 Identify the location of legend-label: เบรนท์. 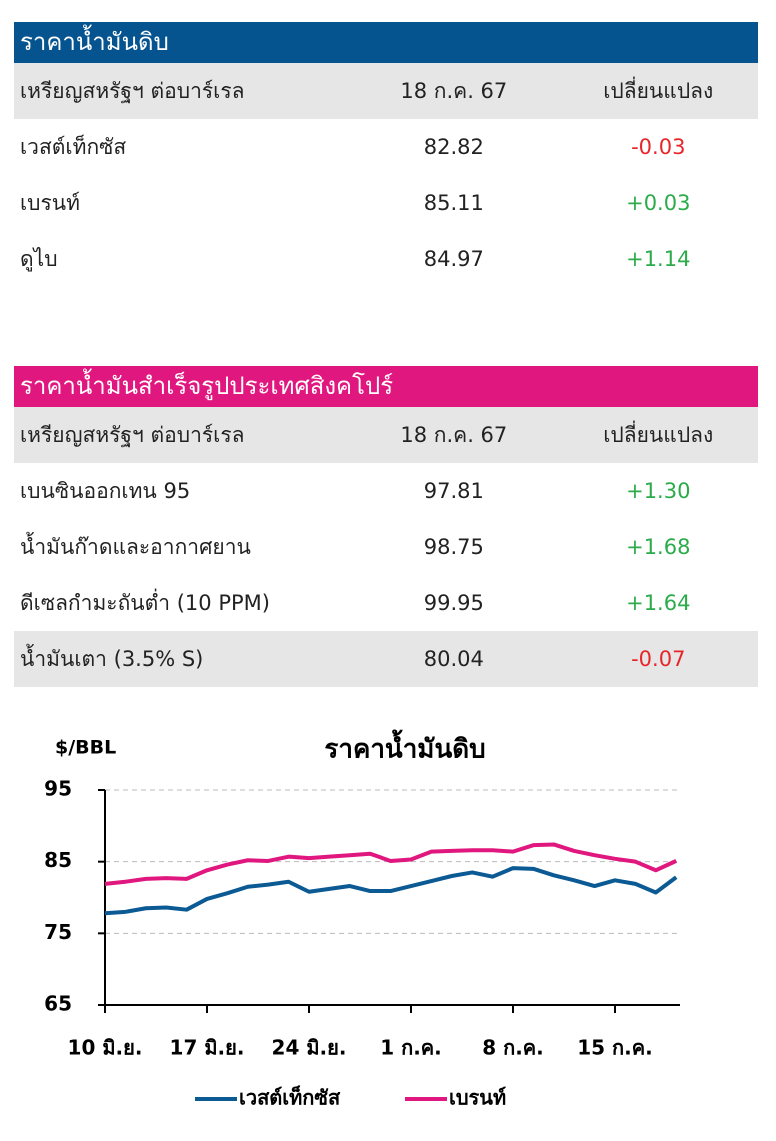
(477, 1098).